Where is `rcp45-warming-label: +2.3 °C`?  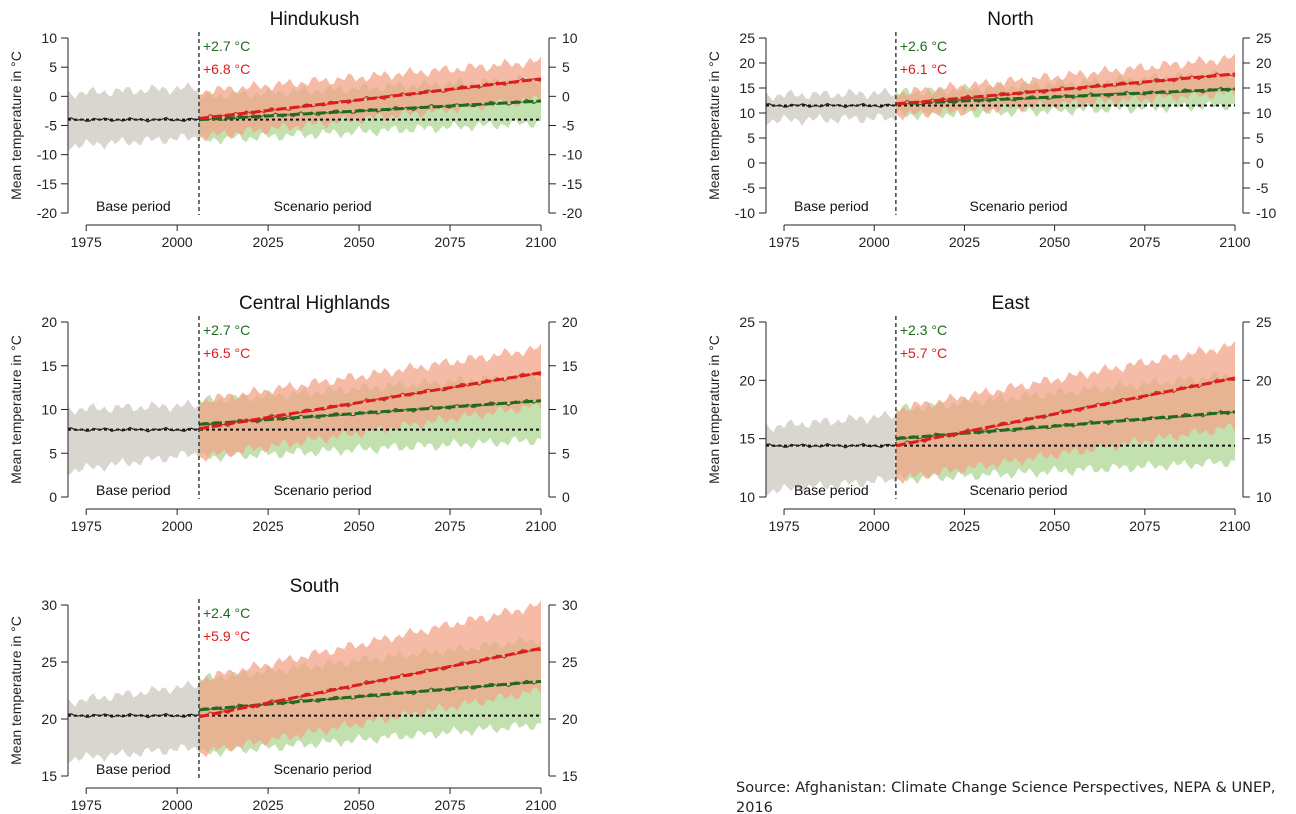
rcp45-warming-label: +2.3 °C is located at coordinates (923, 330).